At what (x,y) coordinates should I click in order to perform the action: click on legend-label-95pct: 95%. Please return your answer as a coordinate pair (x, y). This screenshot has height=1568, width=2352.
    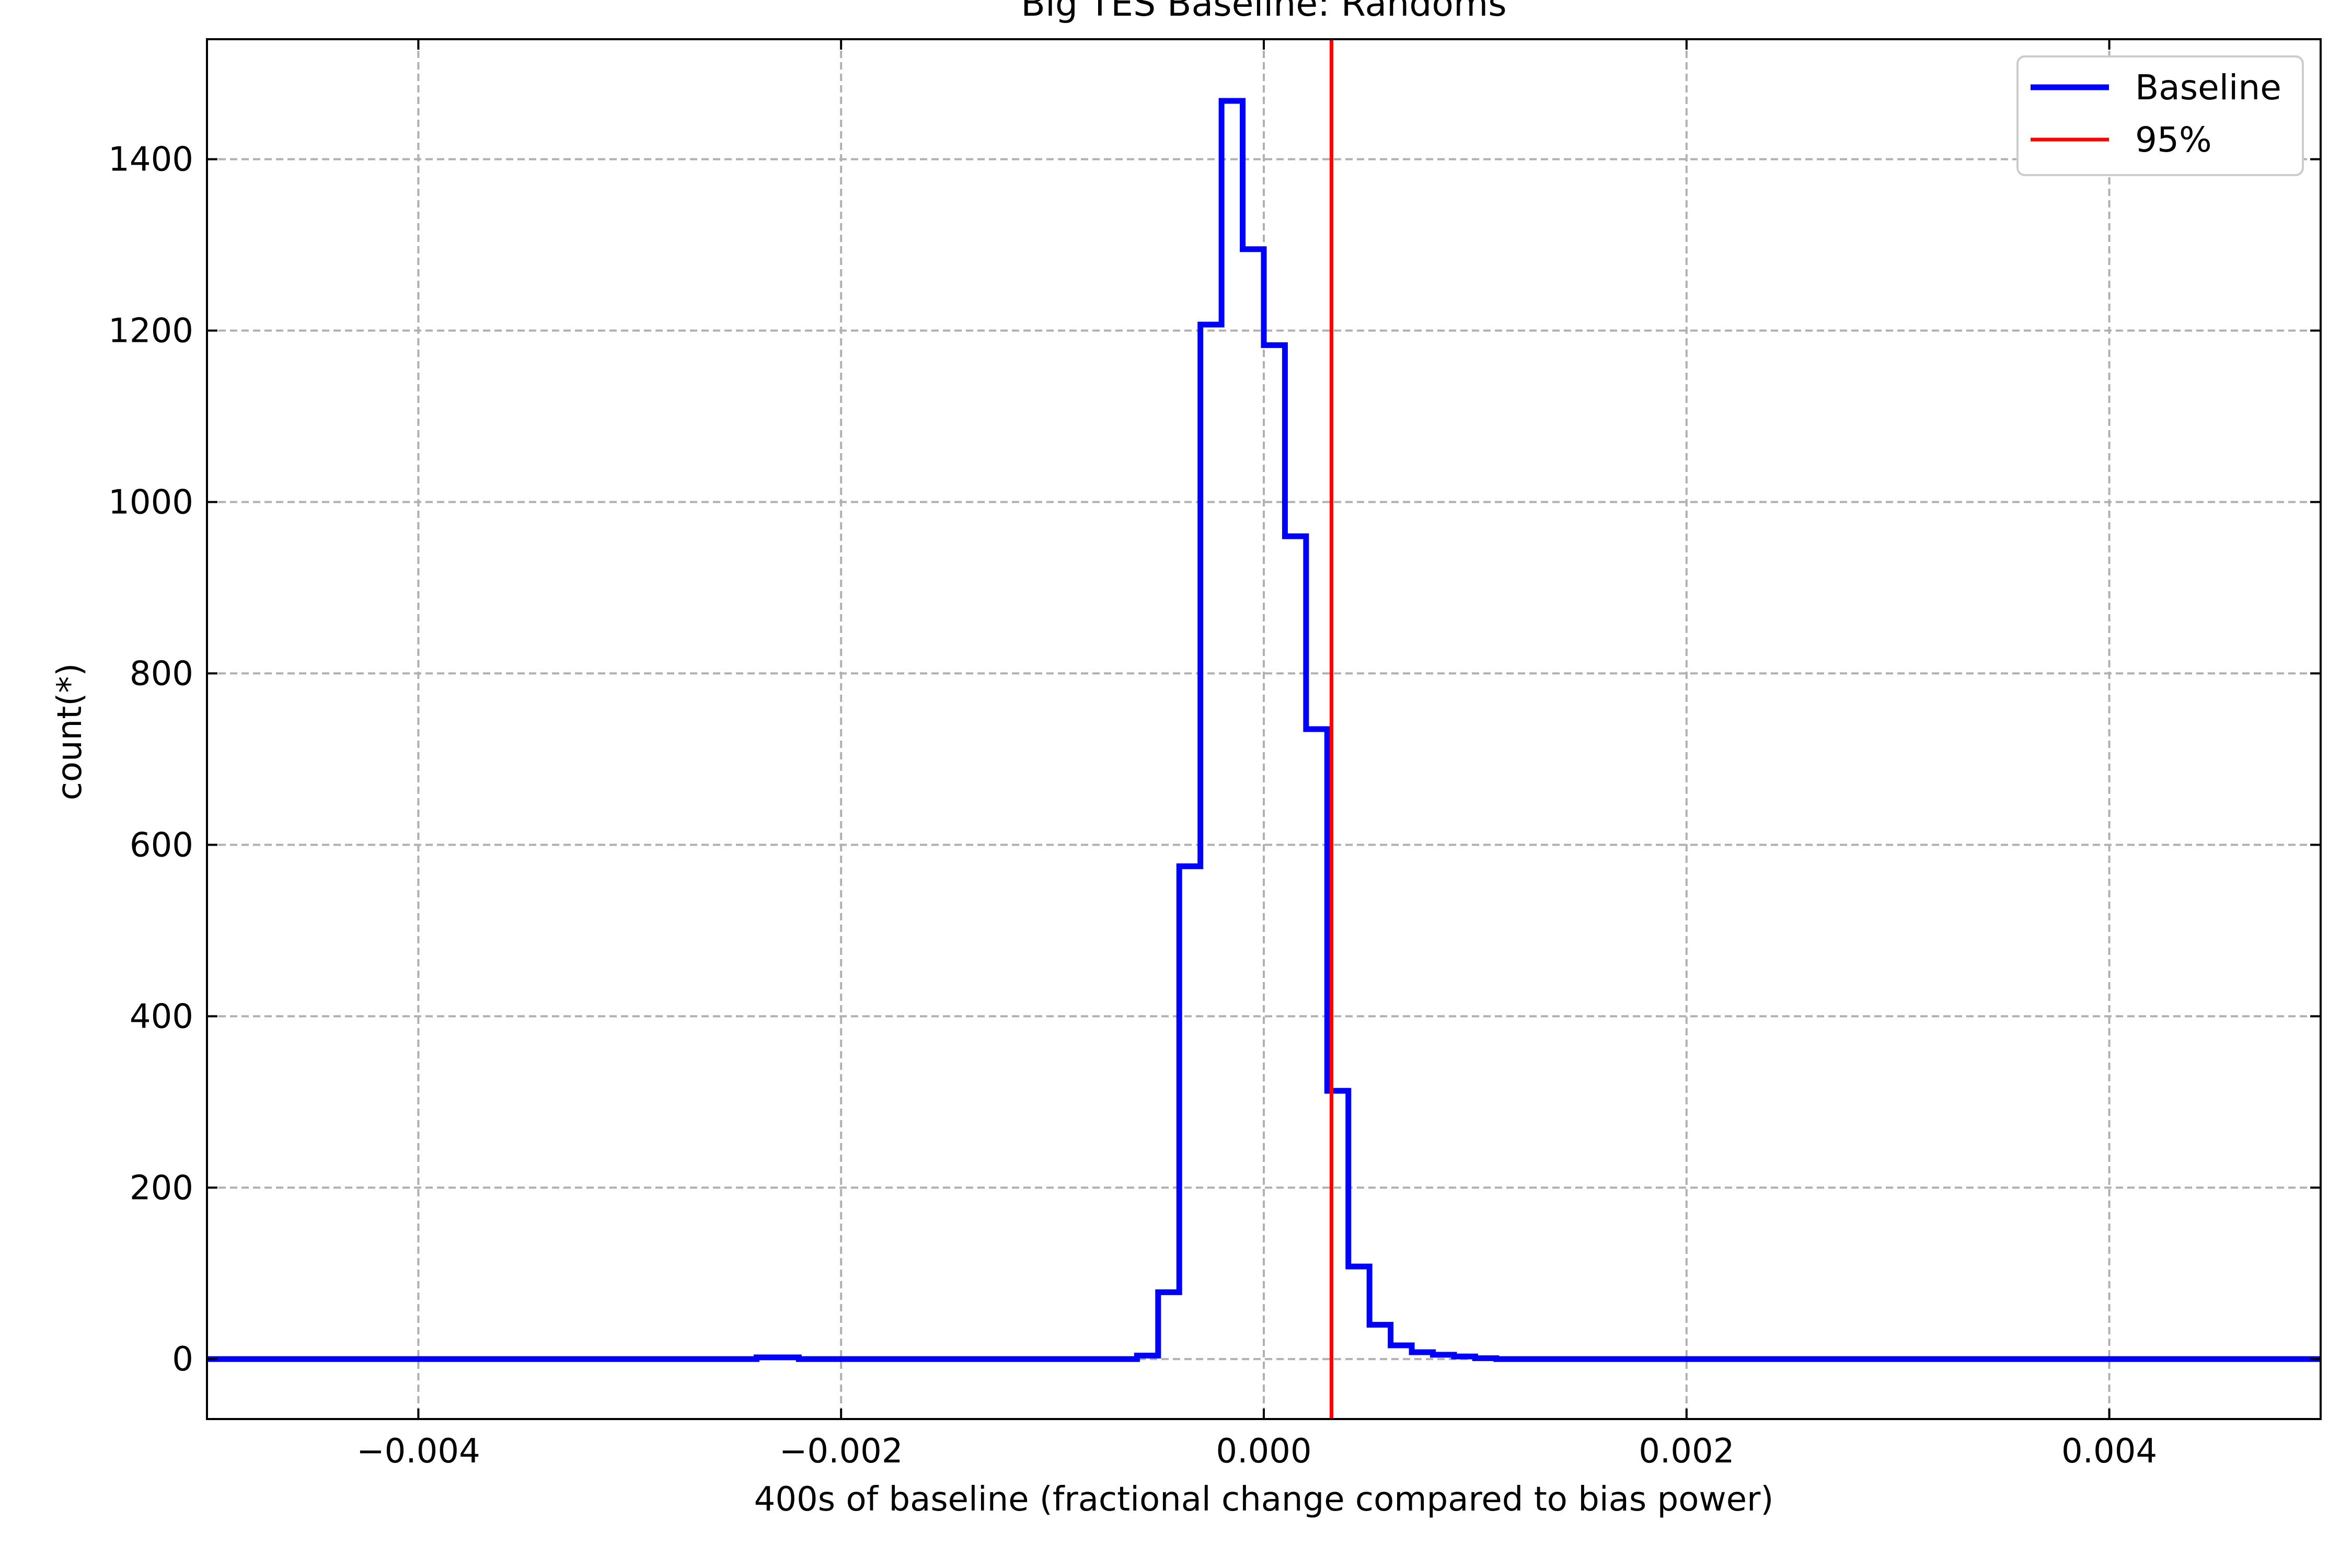
    Looking at the image, I should click on (2173, 140).